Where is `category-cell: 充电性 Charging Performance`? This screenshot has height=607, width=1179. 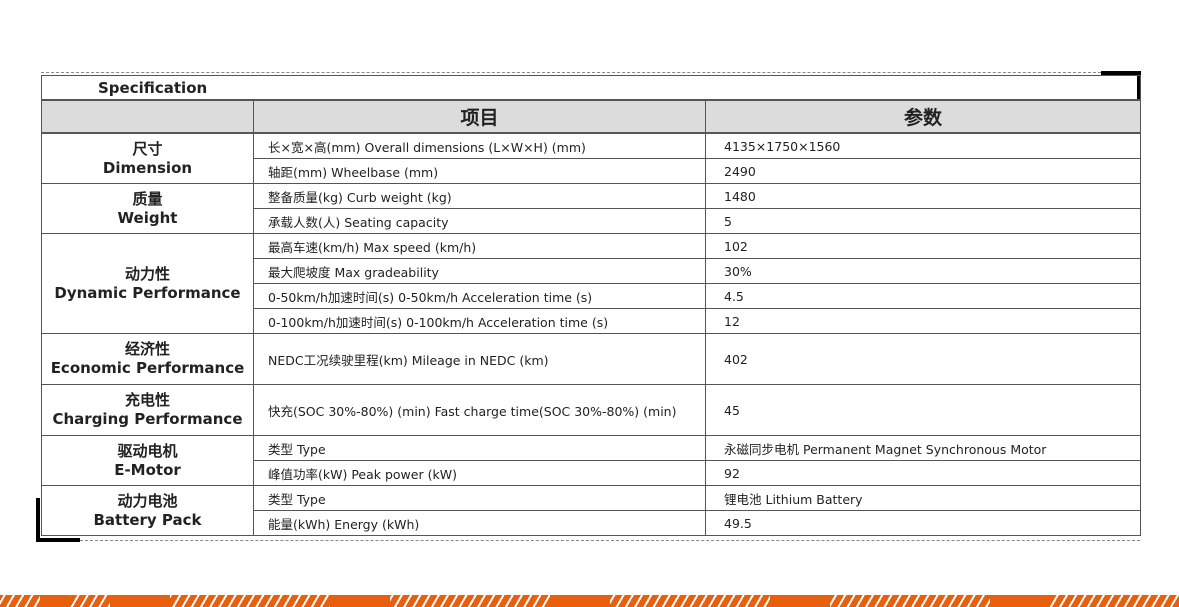 category-cell: 充电性 Charging Performance is located at coordinates (147, 410).